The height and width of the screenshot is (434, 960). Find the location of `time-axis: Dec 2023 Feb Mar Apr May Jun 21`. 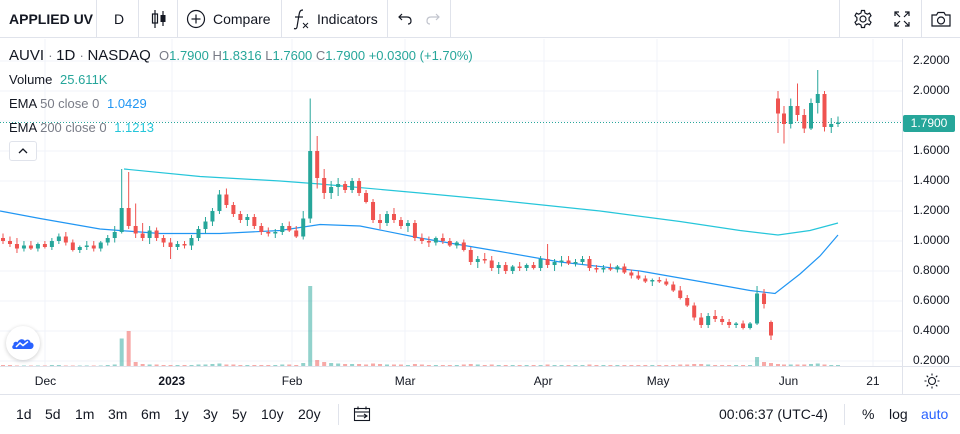

time-axis: Dec 2023 Feb Mar Apr May Jun 21 is located at coordinates (451, 380).